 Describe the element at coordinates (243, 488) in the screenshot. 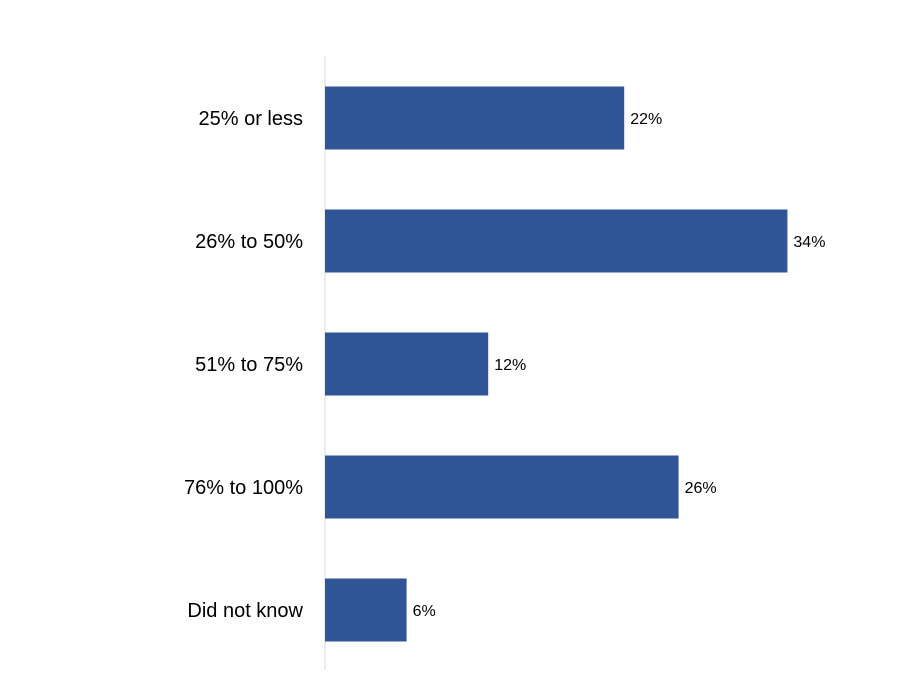

I see `category-label: 76% to 100%` at that location.